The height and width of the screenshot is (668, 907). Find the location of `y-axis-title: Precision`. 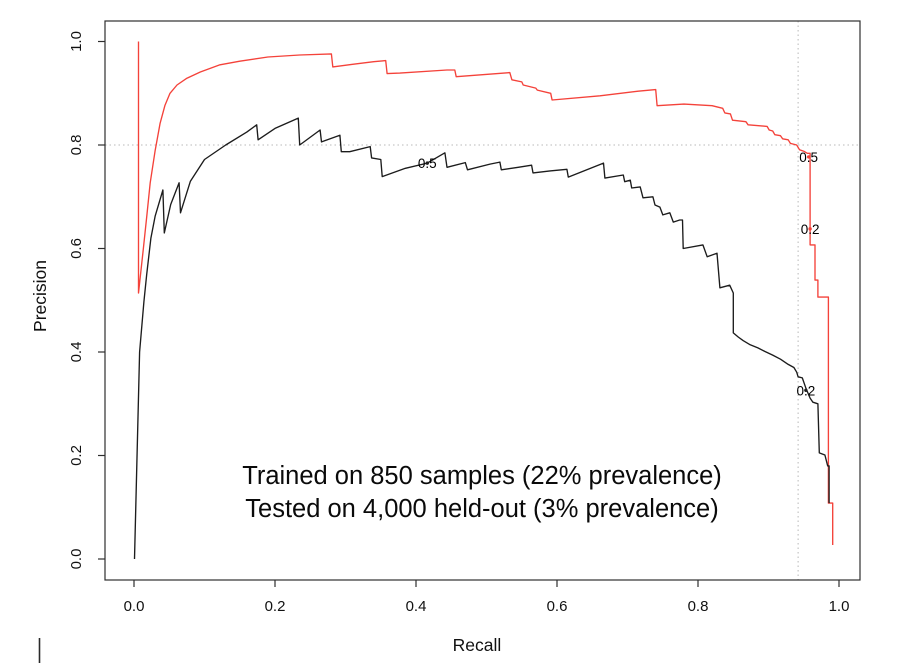

y-axis-title: Precision is located at coordinates (40, 296).